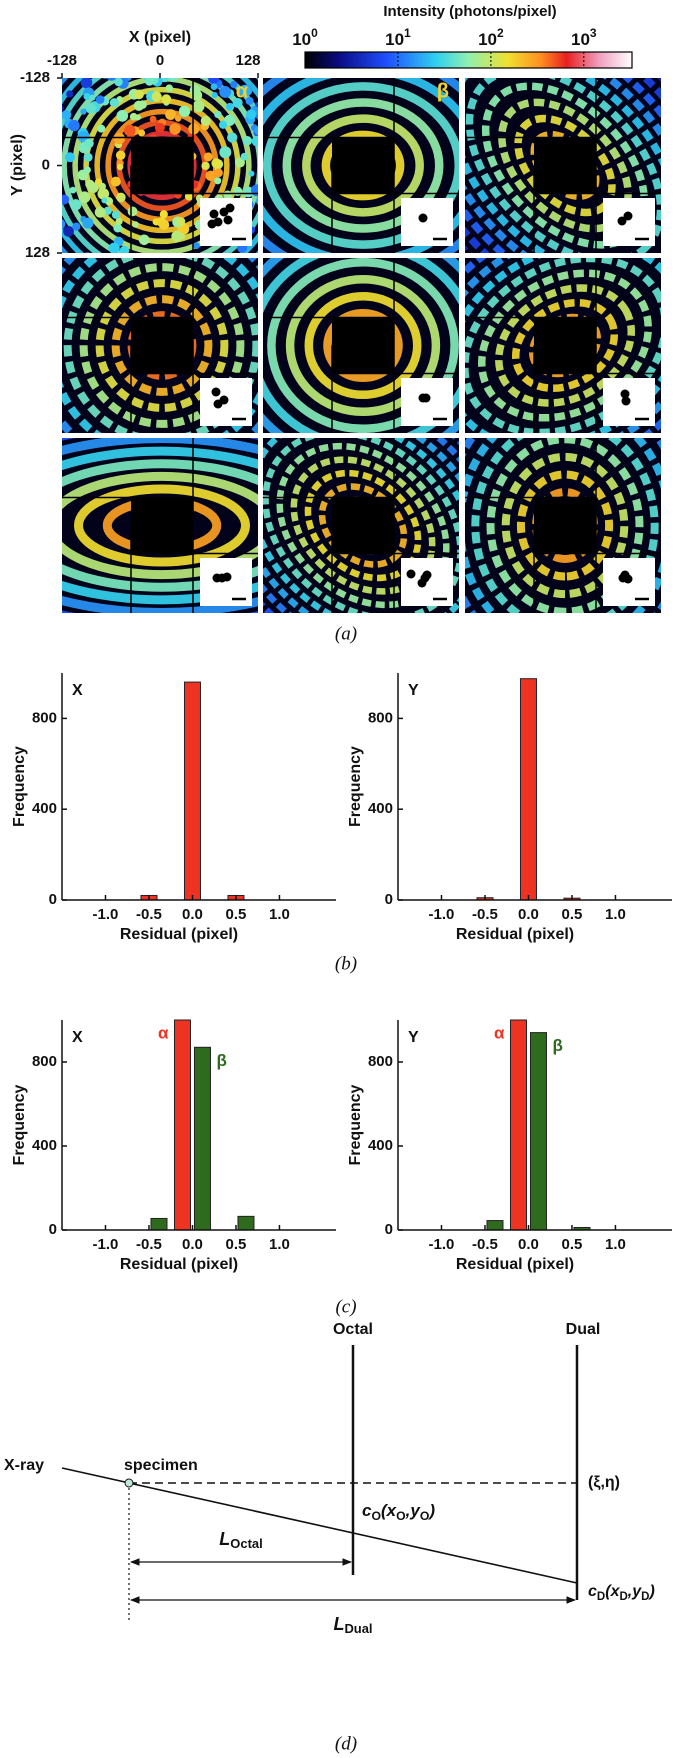  What do you see at coordinates (355, 1124) in the screenshot?
I see `y-axis-label: Frequency` at bounding box center [355, 1124].